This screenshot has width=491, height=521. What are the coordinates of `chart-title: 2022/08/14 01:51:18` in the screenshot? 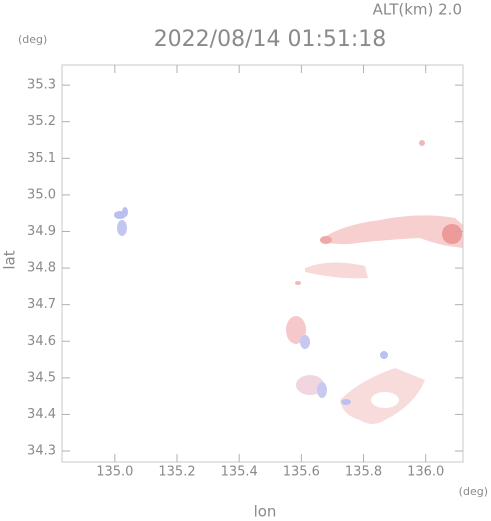 It's located at (270, 39).